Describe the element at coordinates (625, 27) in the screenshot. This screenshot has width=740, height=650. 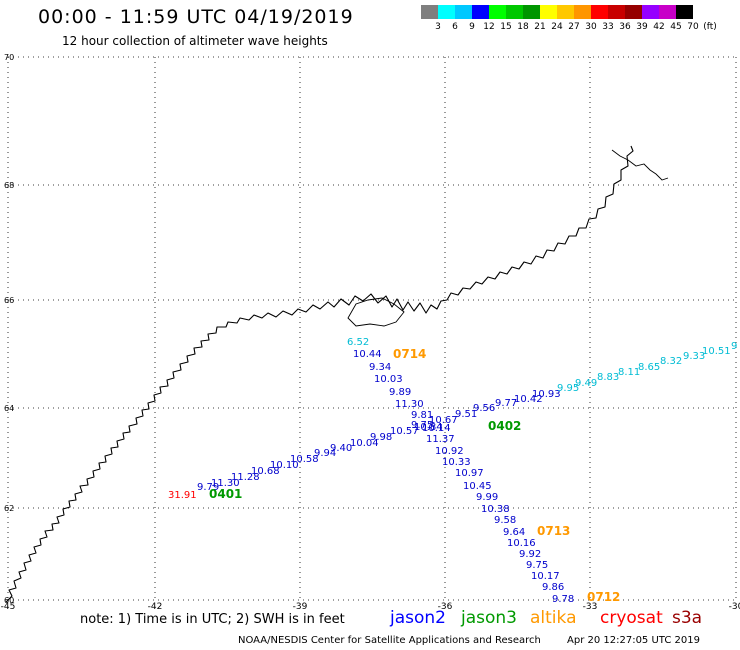
I see `color-scale-label: 36` at that location.